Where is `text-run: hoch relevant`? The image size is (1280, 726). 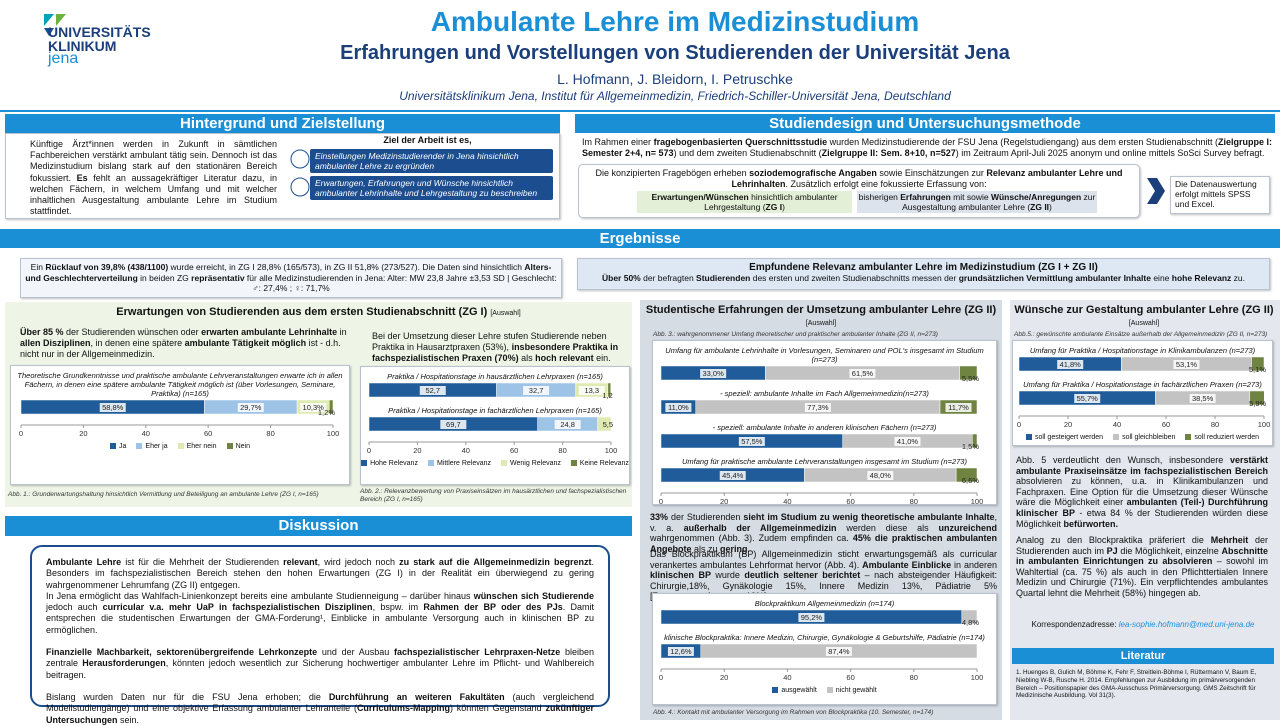 text-run: hoch relevant is located at coordinates (564, 358).